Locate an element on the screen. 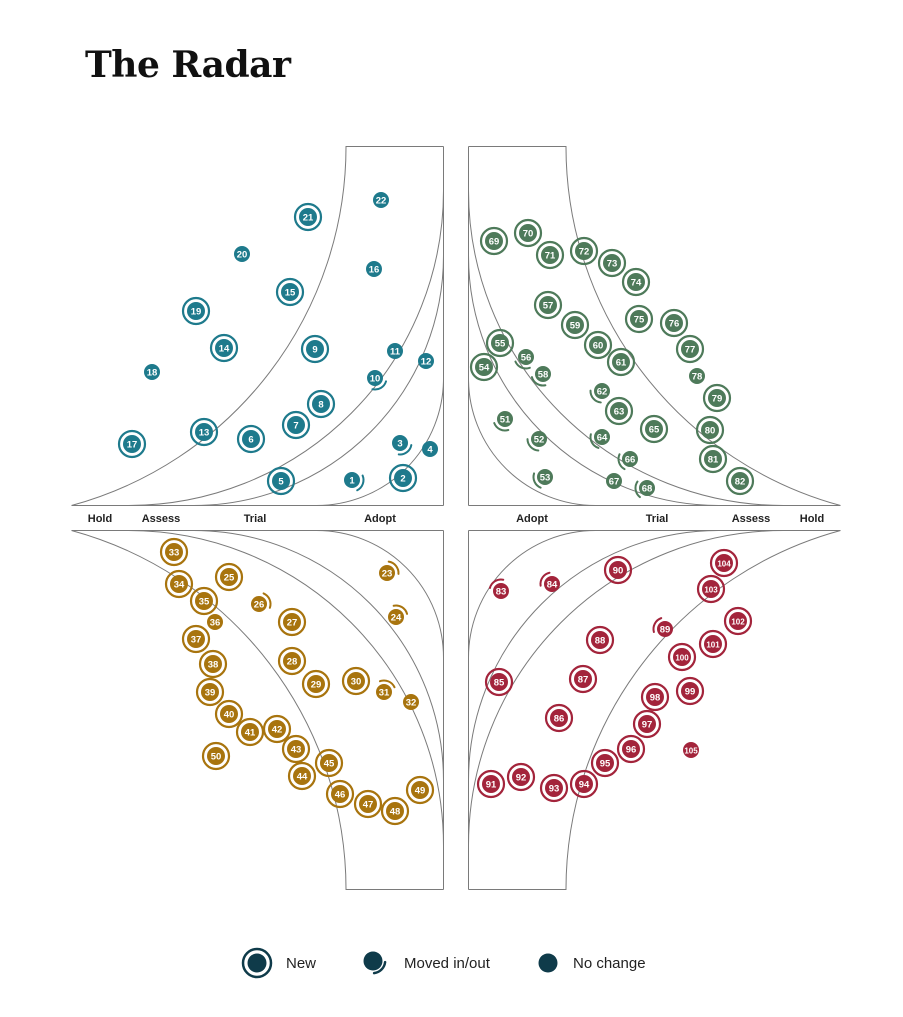  blip-31: 31 is located at coordinates (386, 690).